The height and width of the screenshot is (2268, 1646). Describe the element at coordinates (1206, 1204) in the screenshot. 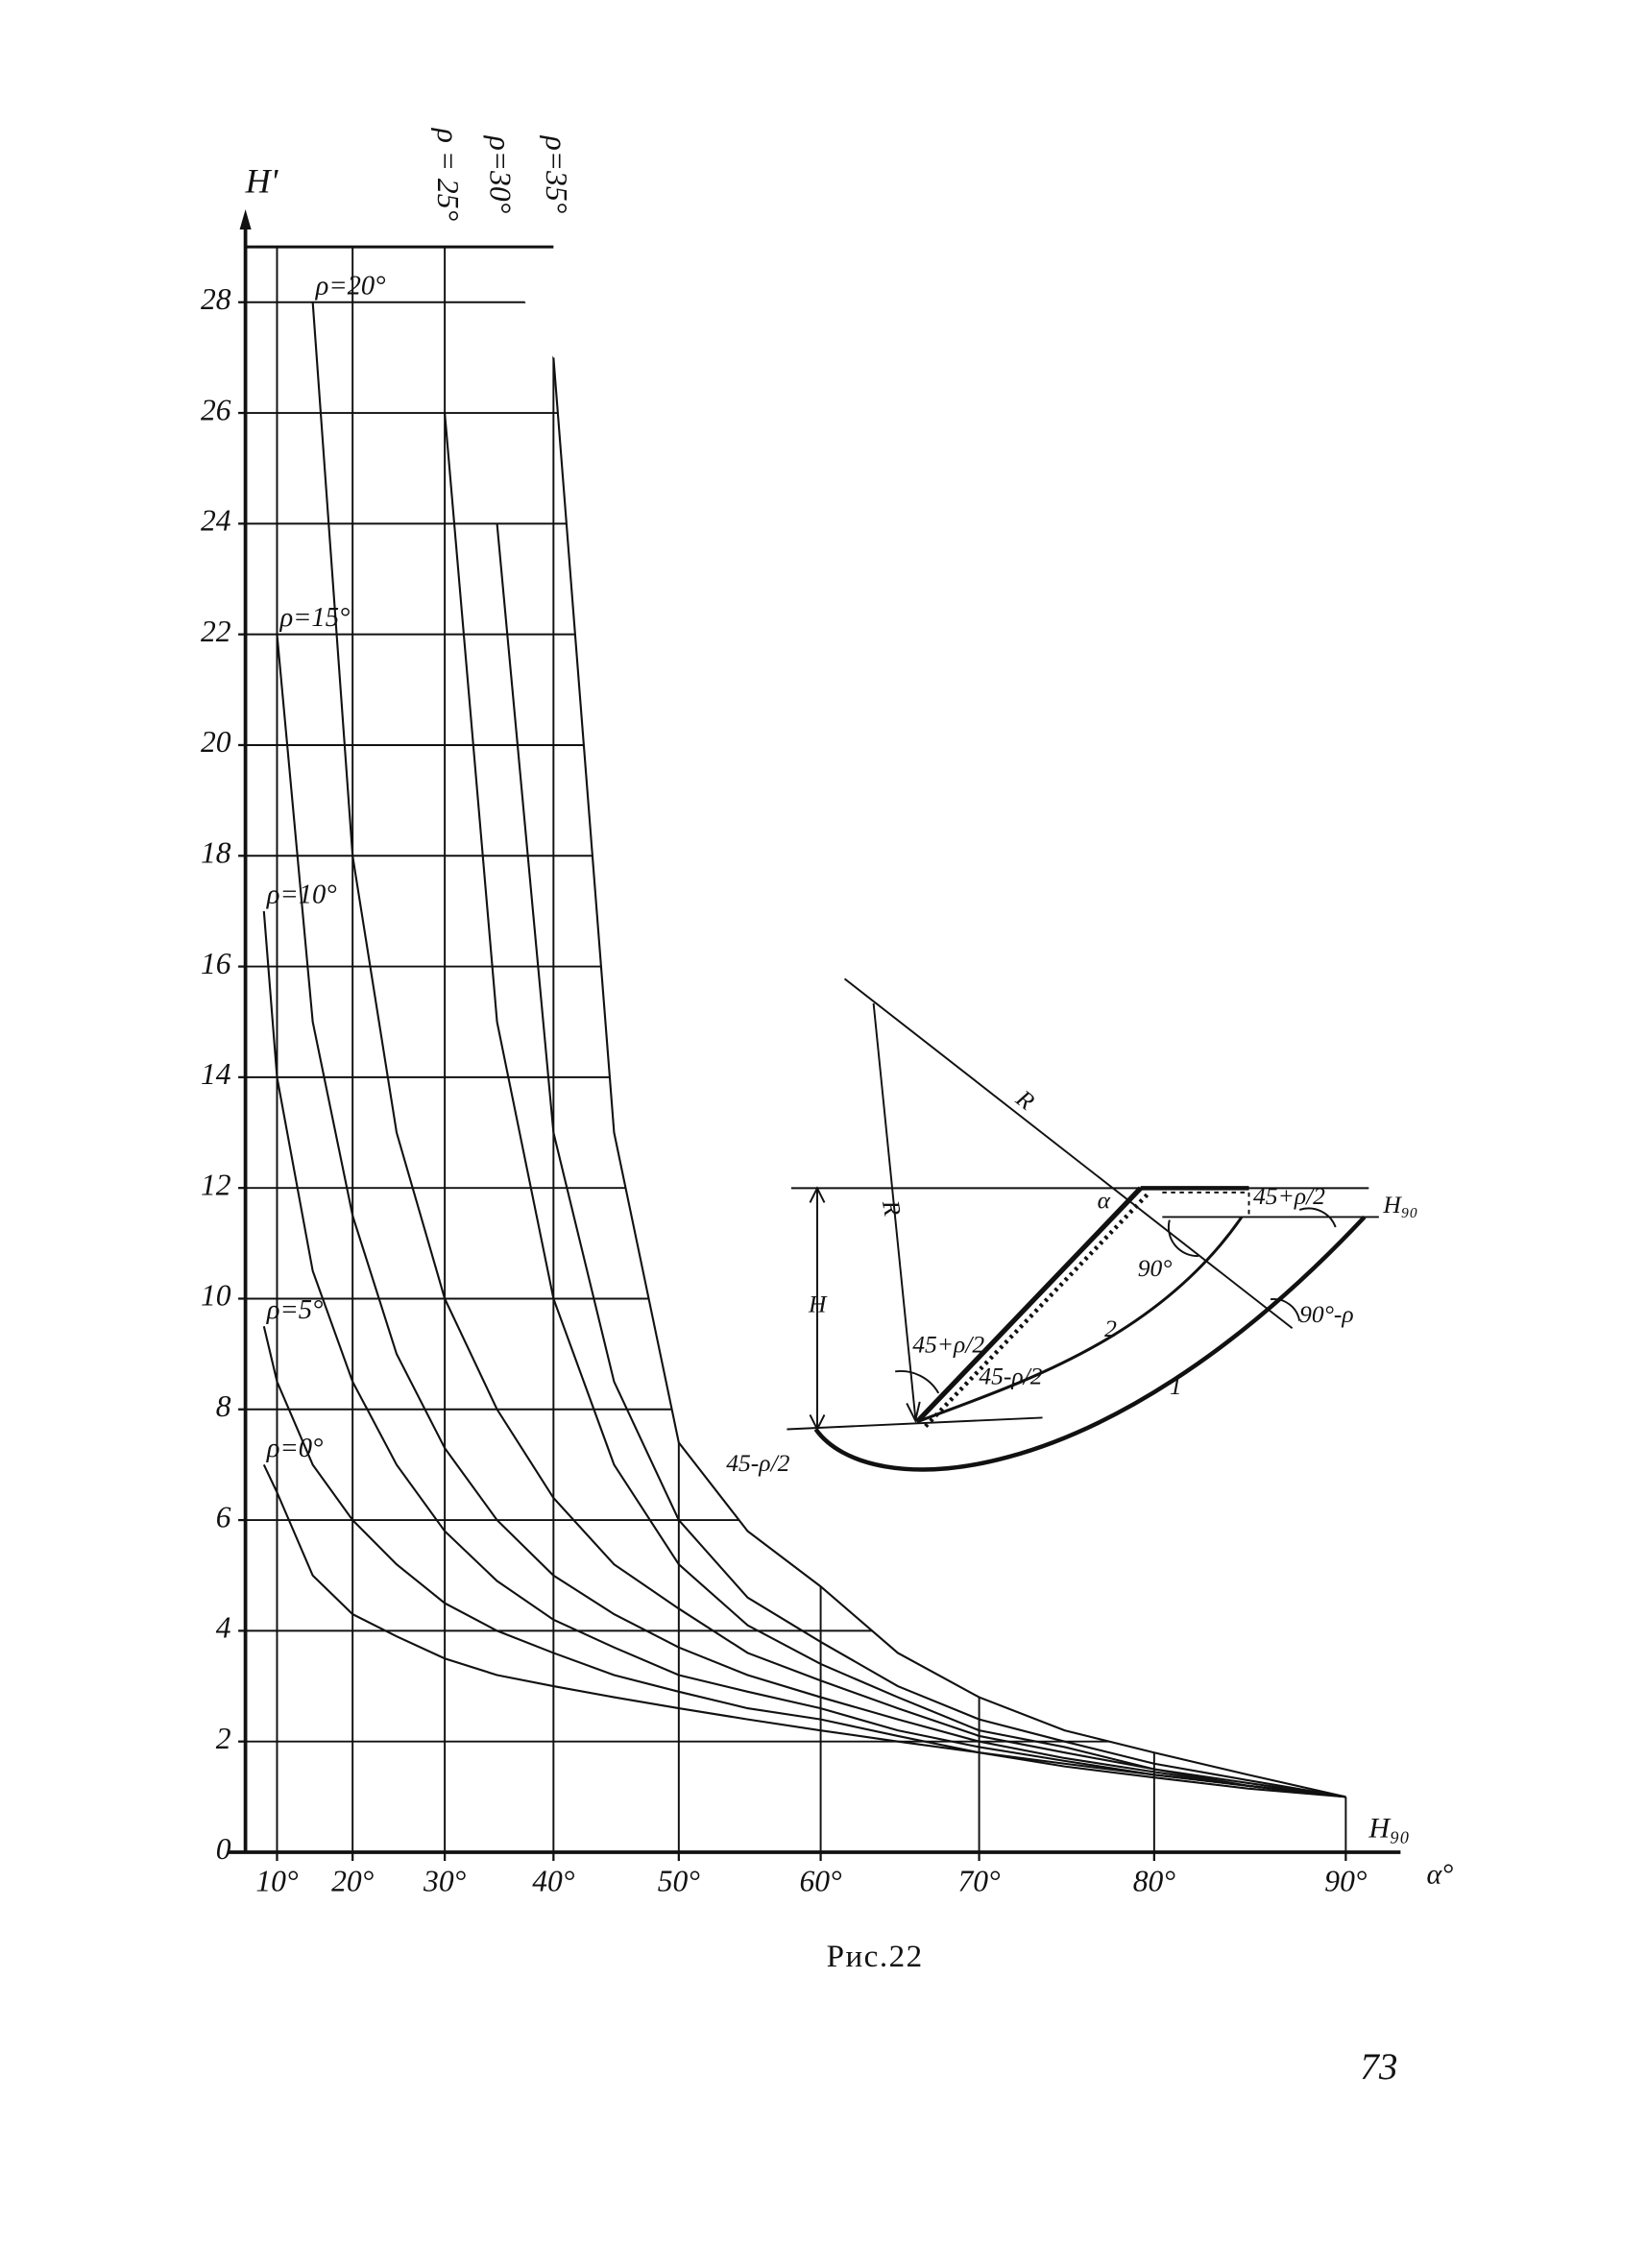

I see `crest-box` at that location.